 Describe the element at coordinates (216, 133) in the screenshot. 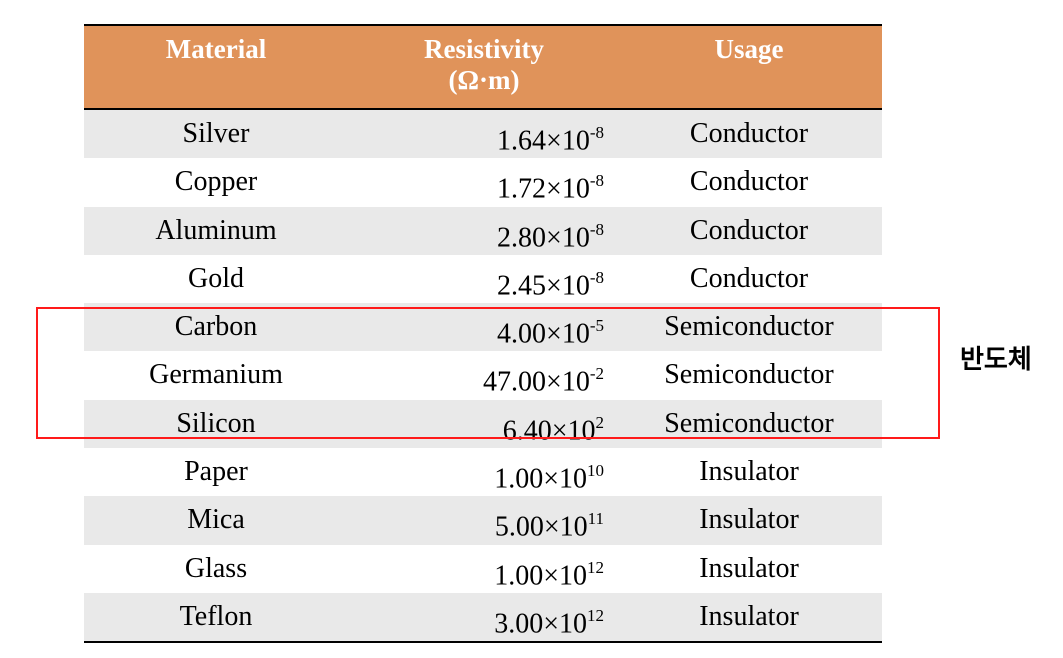

I see `material-cell: Silver` at that location.